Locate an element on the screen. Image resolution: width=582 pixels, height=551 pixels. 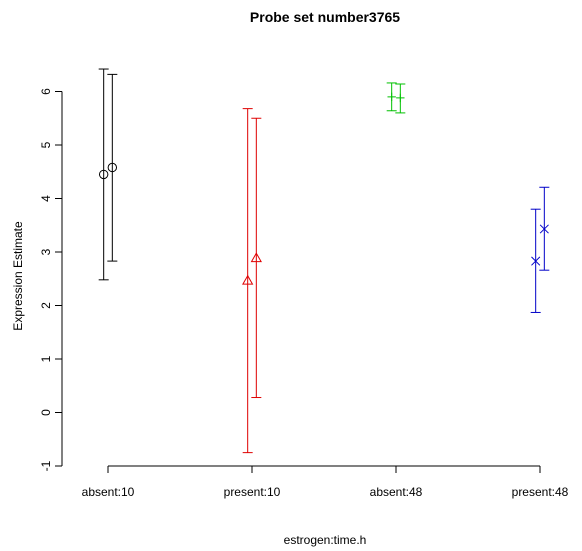
y-tick-label: -1 is located at coordinates (46, 465).